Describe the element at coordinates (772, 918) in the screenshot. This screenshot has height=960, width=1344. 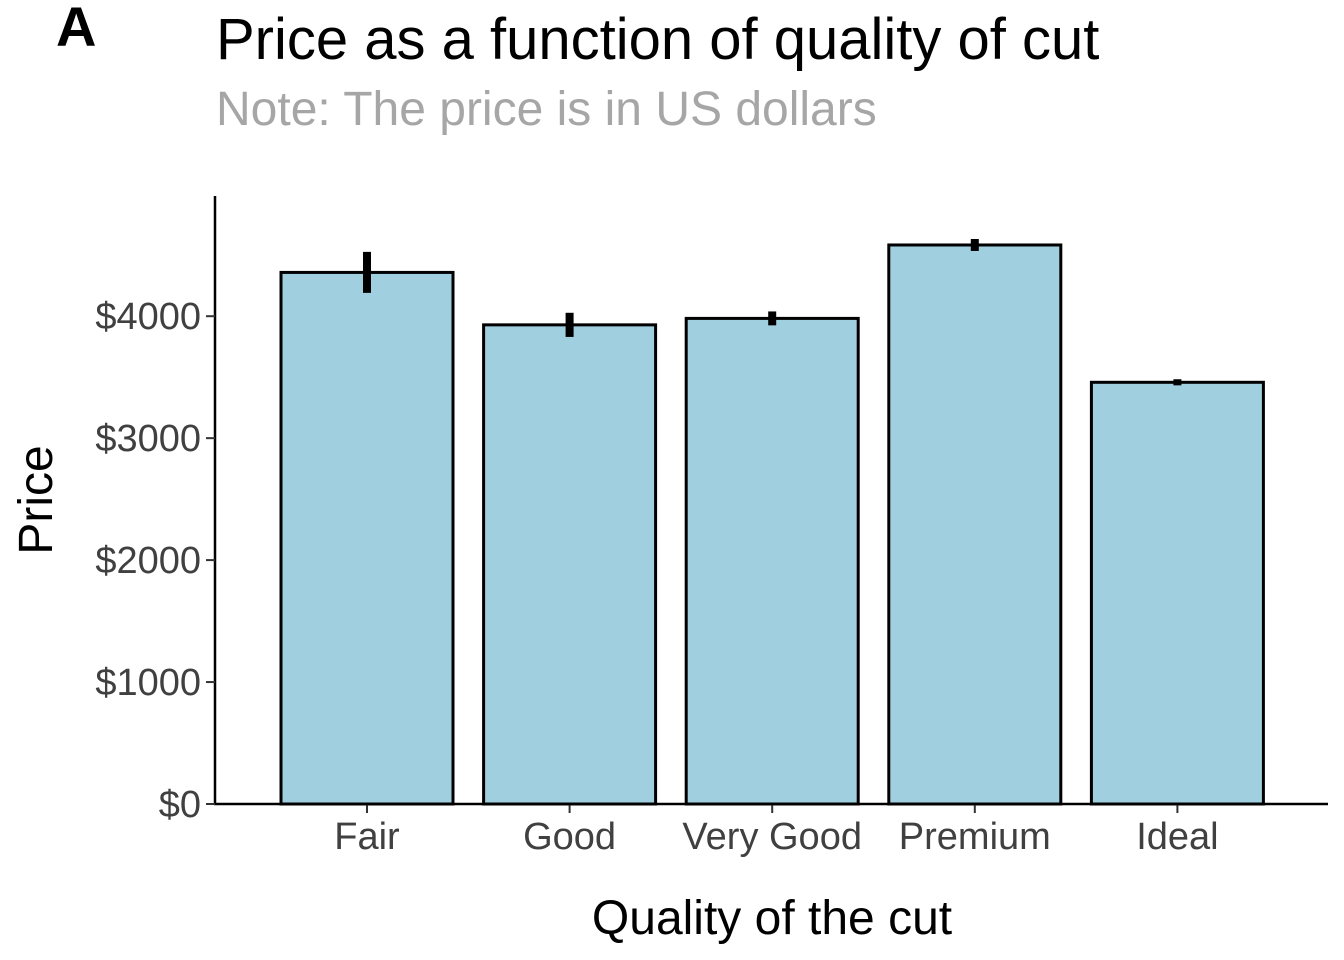
I see `x-axis-title: Quality of the cut` at that location.